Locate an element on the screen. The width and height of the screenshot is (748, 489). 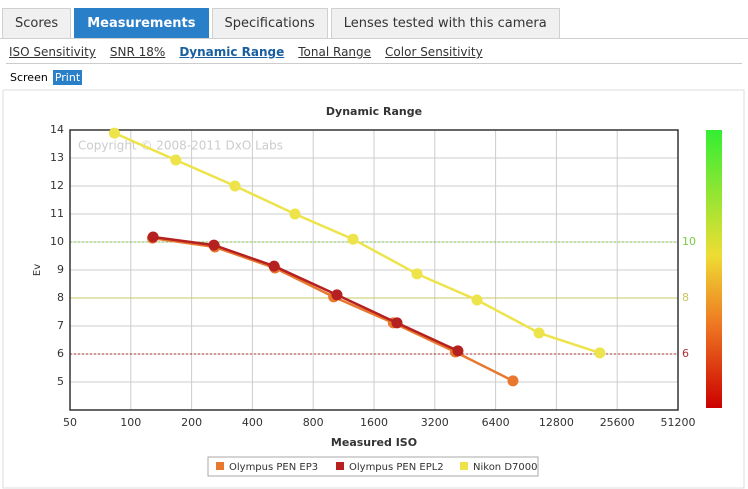
x-tick-label: 25600 is located at coordinates (617, 422).